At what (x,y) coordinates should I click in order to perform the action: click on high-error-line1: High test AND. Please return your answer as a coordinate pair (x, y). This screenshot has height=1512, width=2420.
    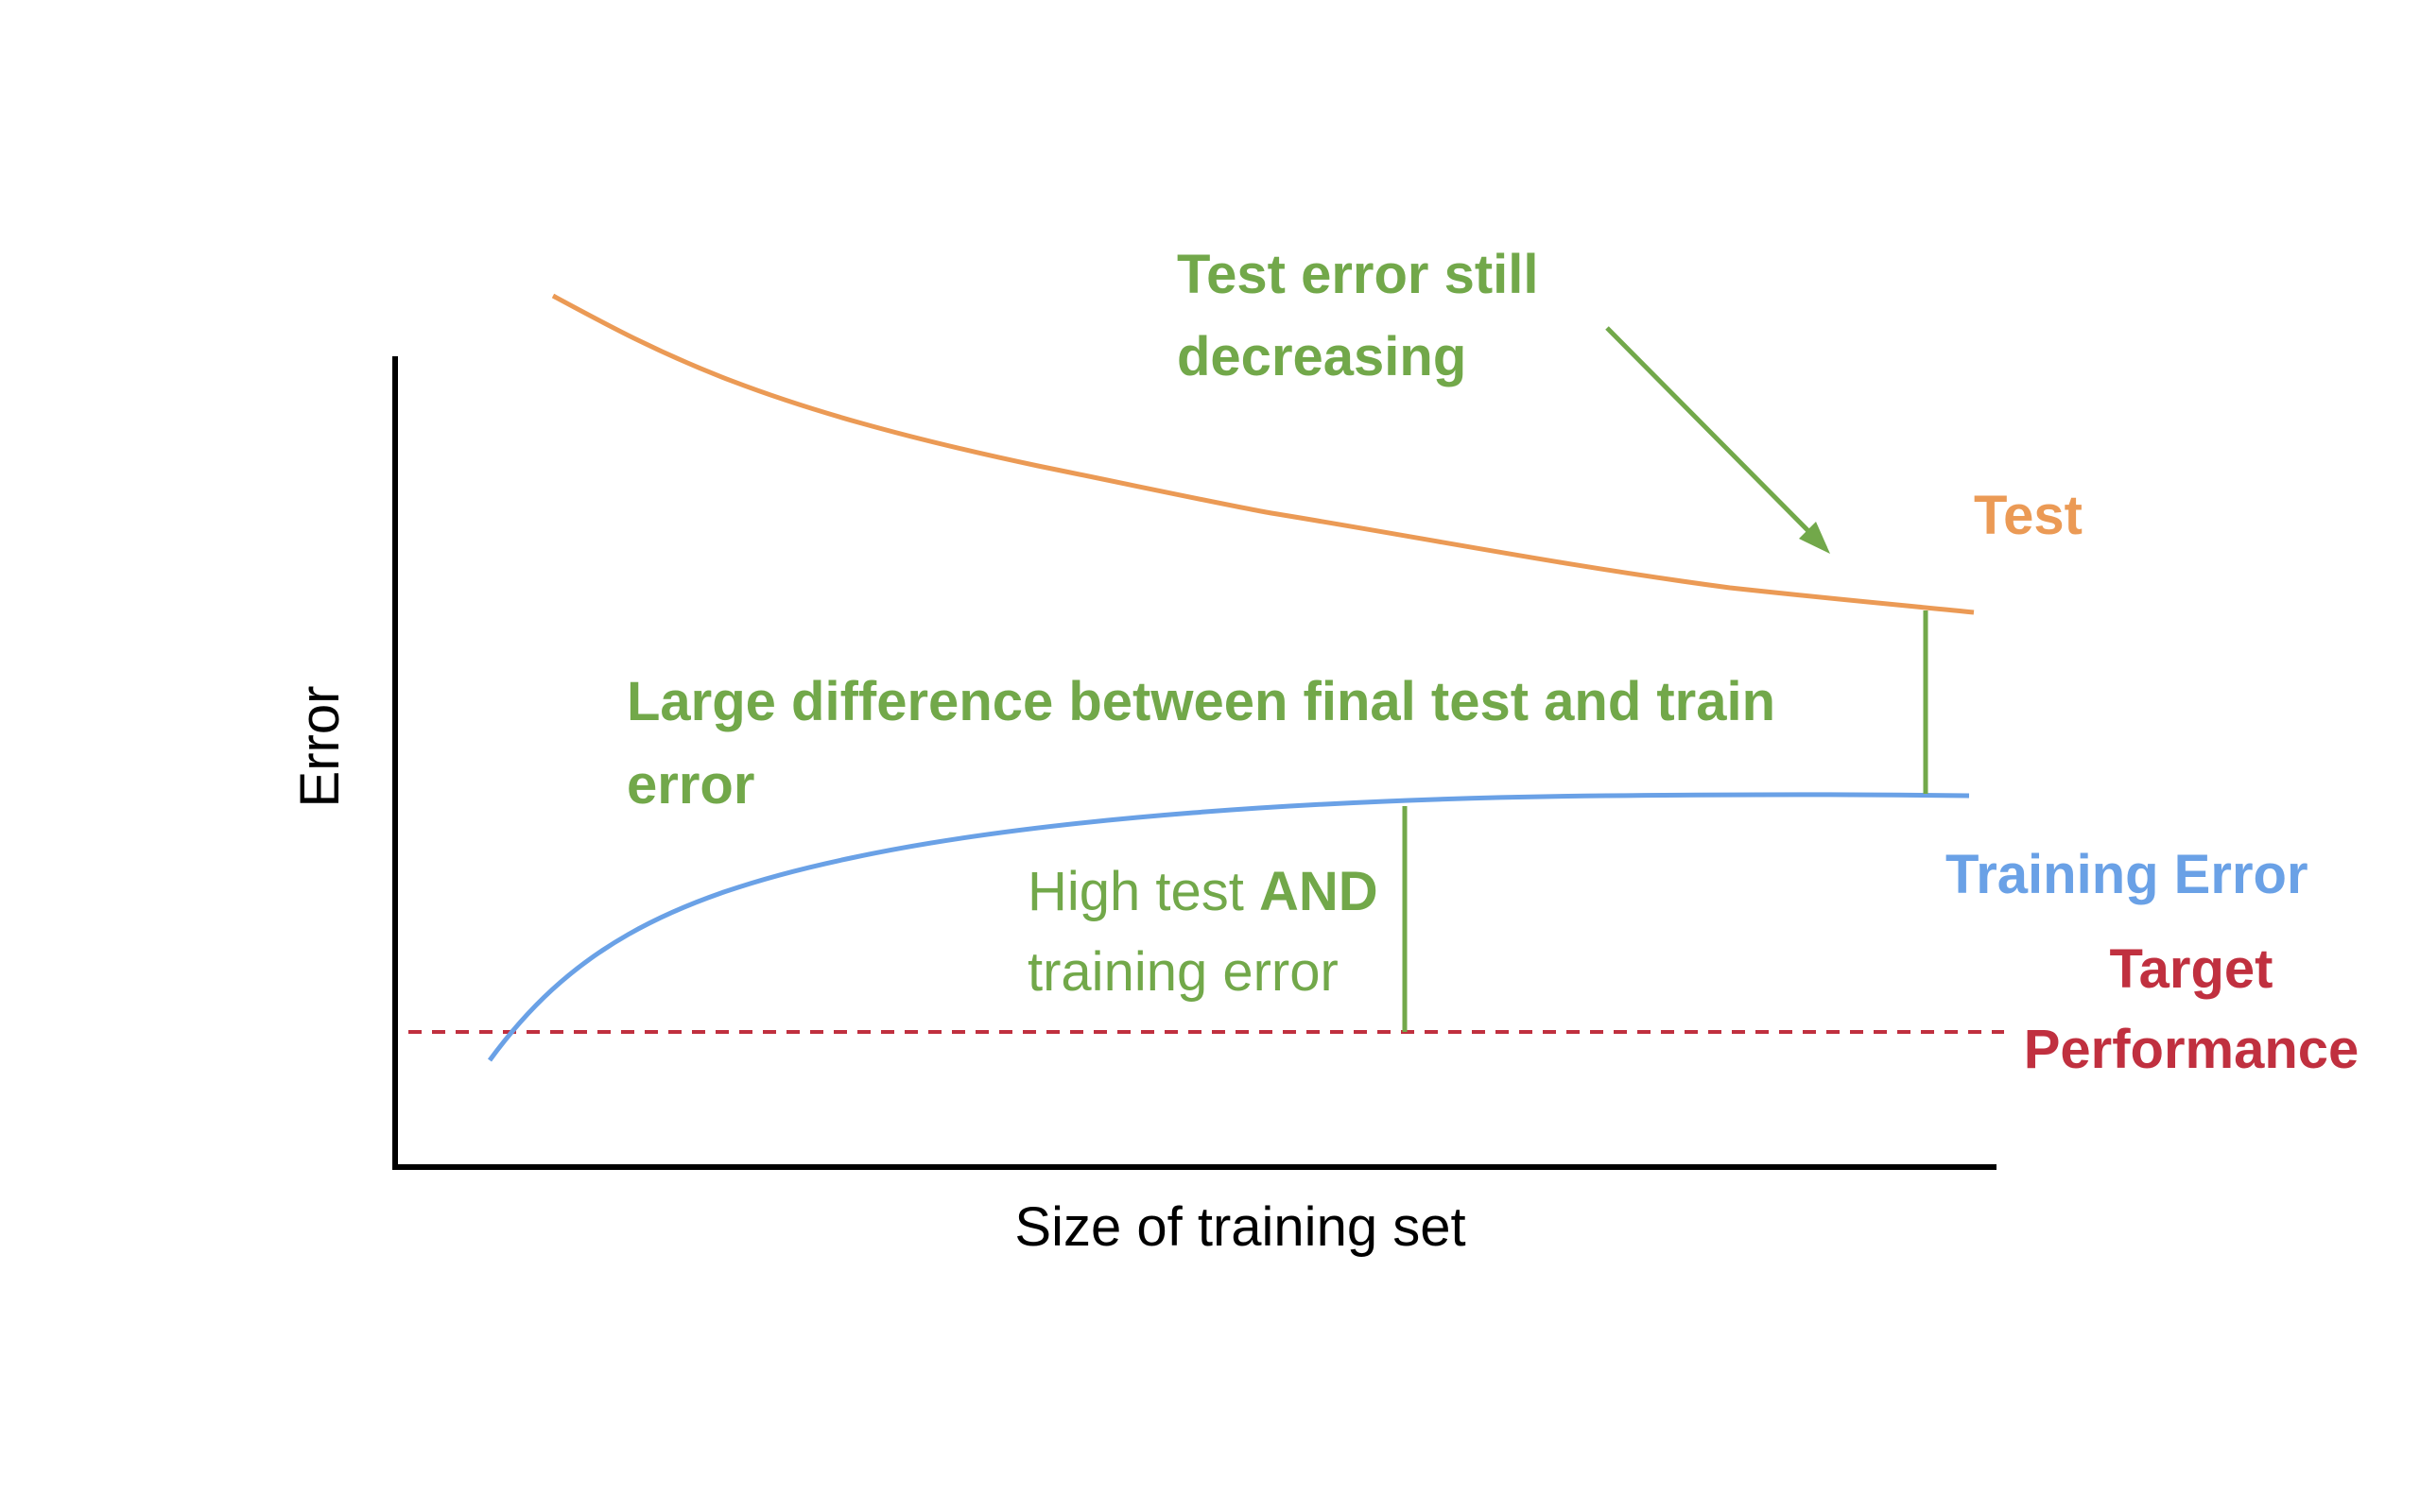
    Looking at the image, I should click on (1203, 891).